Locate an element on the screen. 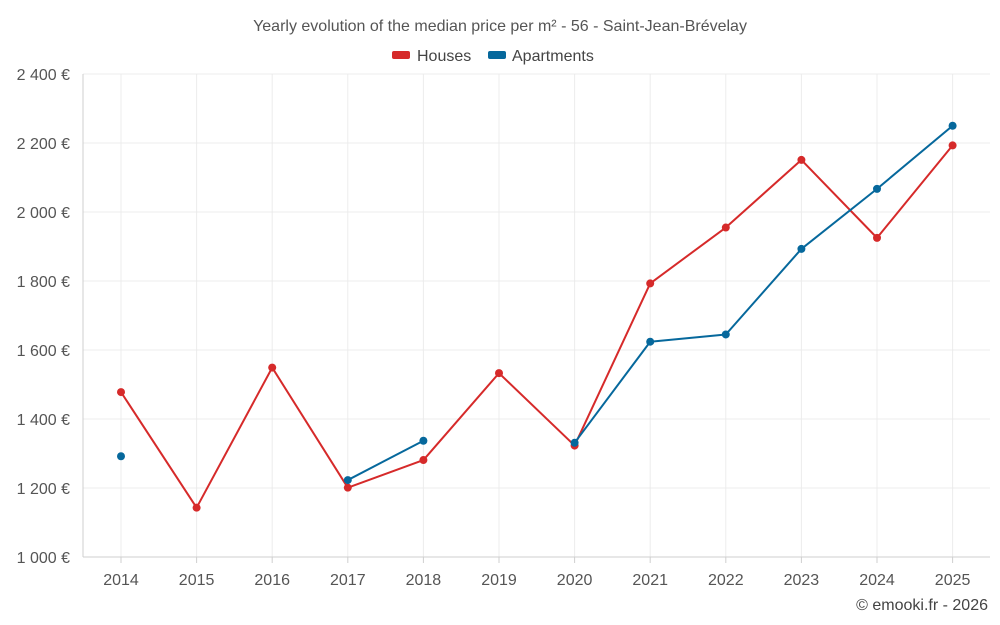 The width and height of the screenshot is (1000, 625). y-tick-label: 1 400 € is located at coordinates (43, 420).